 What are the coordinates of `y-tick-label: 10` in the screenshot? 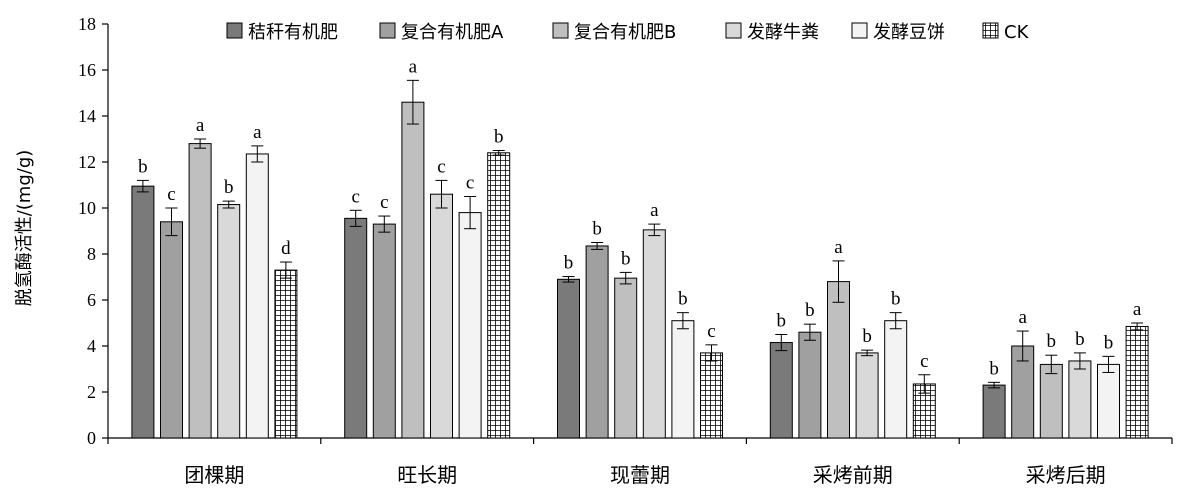 It's located at (87, 208).